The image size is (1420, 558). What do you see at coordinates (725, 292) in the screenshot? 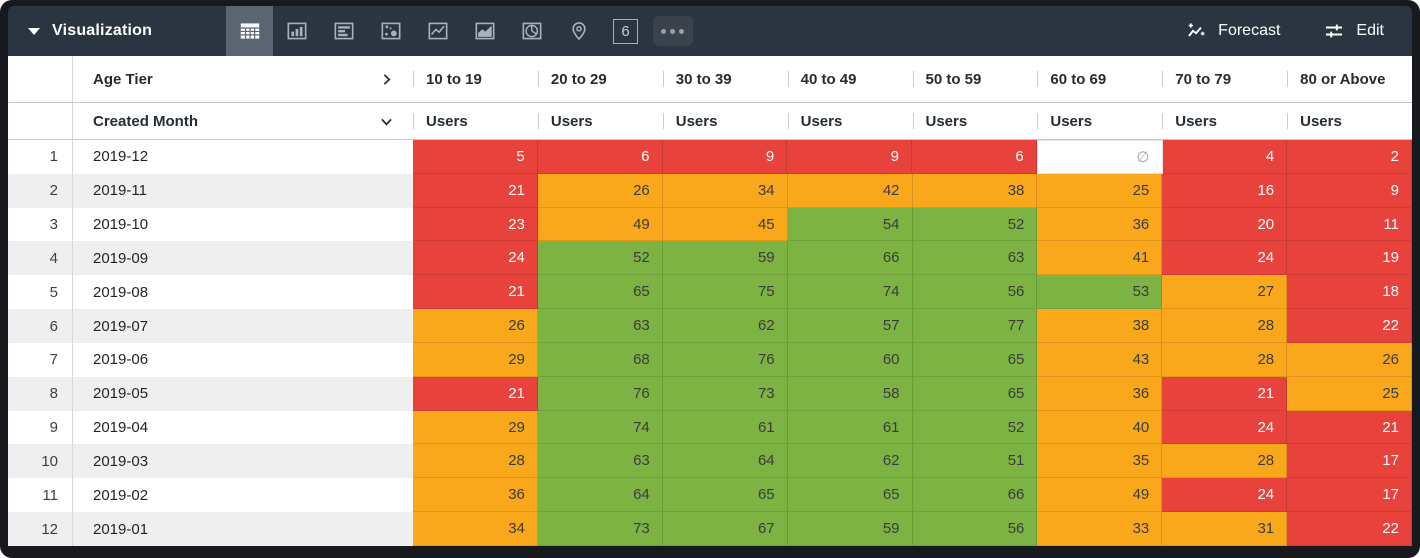
I see `value-cell: 75` at bounding box center [725, 292].